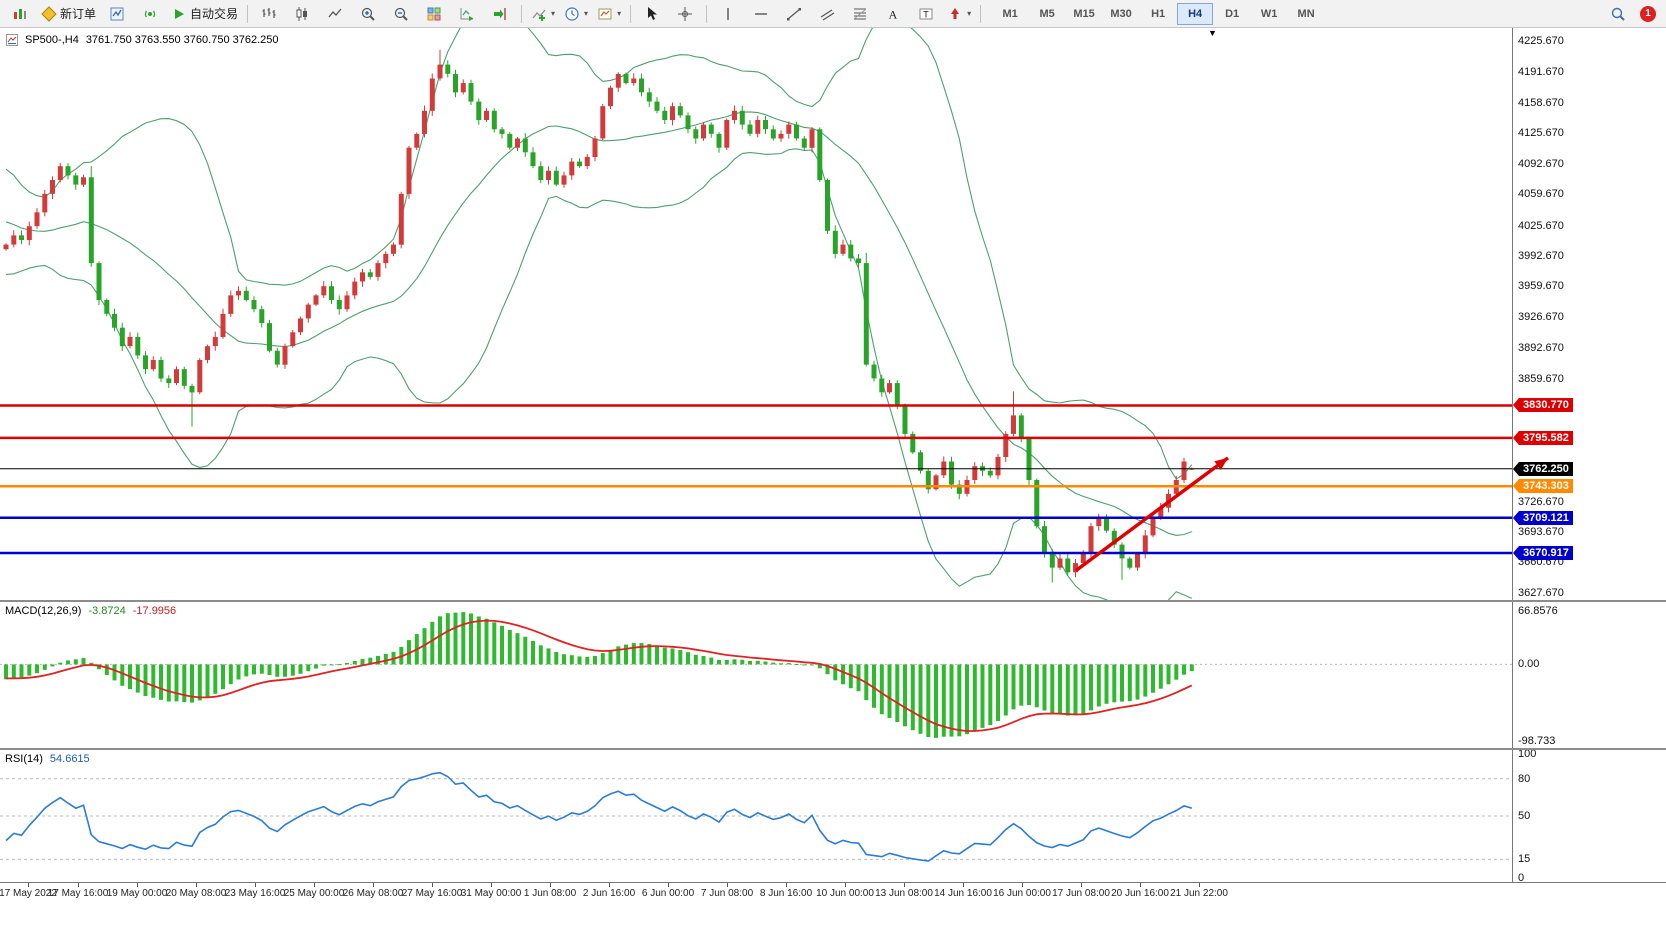 The image size is (1666, 943). What do you see at coordinates (586, 13) in the screenshot?
I see `dropdown-caret-icon: ▾` at bounding box center [586, 13].